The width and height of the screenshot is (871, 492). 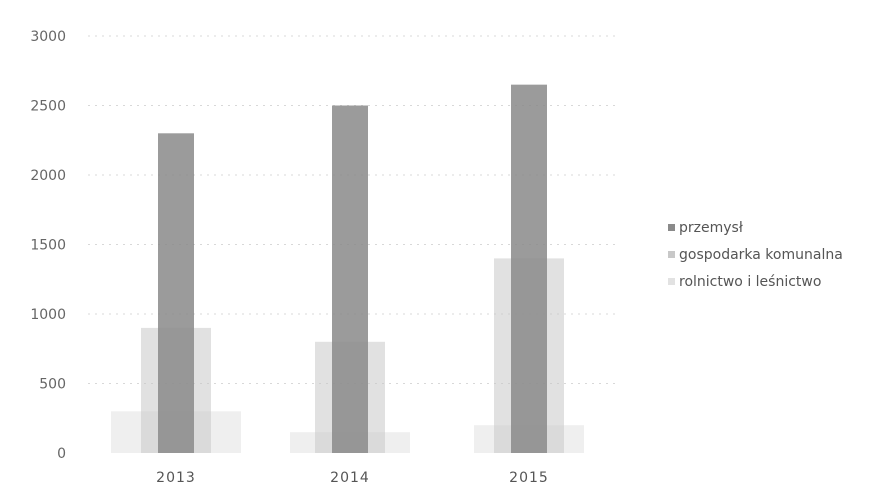 I want to click on x-tick-label-2013: 2013, so click(x=176, y=478).